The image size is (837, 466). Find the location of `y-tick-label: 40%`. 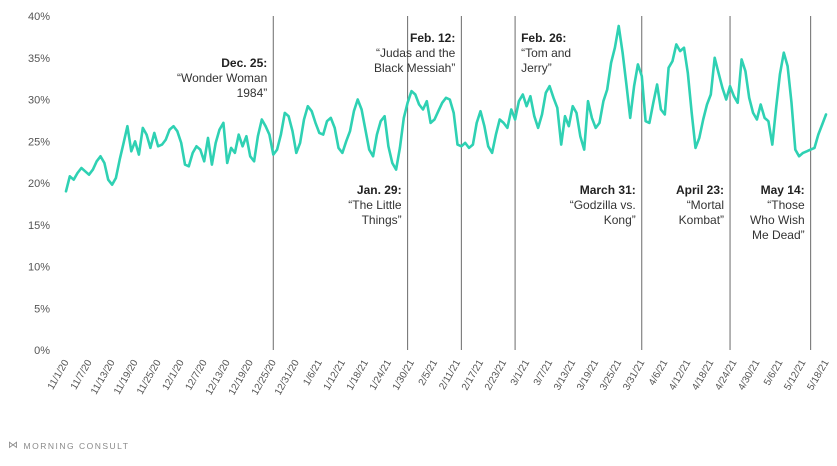

y-tick-label: 40% is located at coordinates (39, 17).